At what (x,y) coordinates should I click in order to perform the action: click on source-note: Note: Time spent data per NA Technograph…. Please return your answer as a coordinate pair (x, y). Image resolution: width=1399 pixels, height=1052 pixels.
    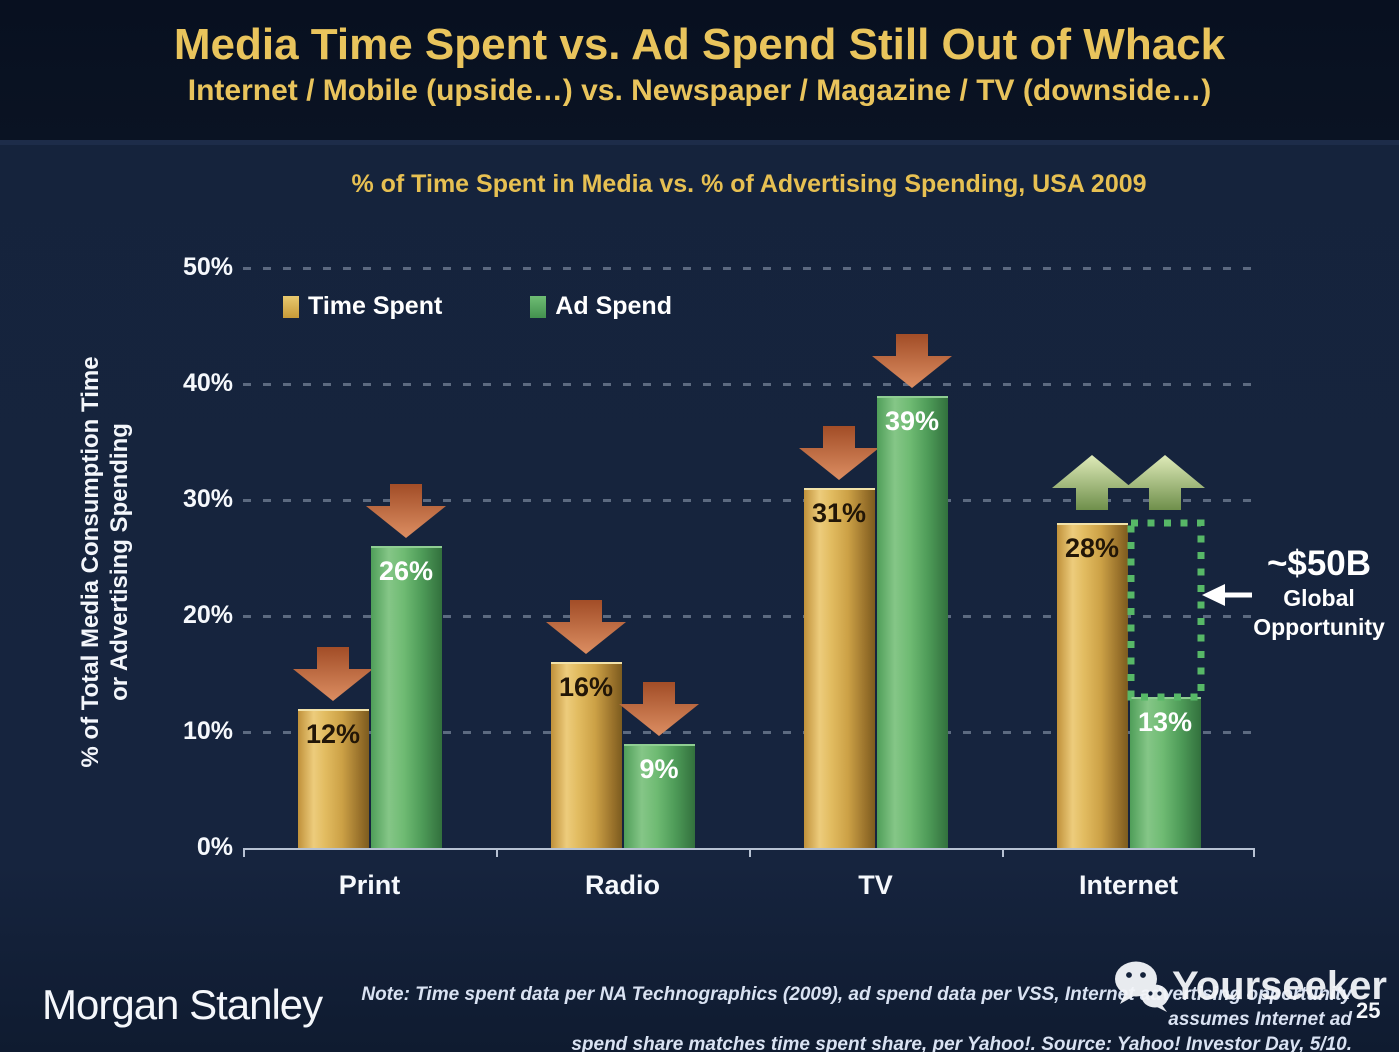
    Looking at the image, I should click on (826, 1017).